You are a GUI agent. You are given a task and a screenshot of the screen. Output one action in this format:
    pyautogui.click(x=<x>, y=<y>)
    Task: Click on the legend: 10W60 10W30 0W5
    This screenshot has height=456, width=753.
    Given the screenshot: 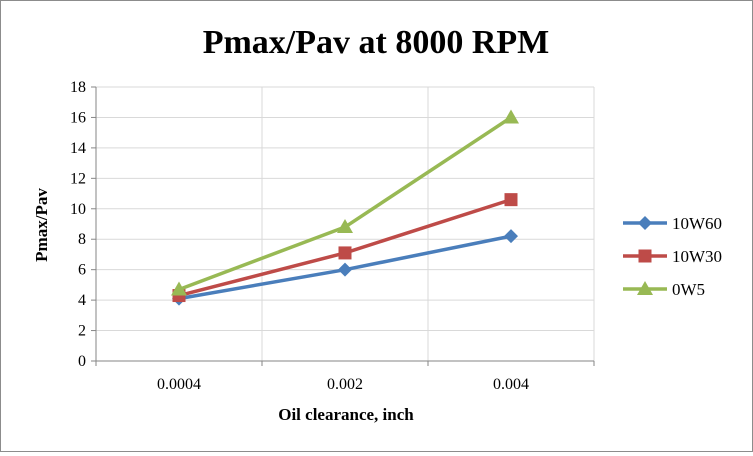 What is the action you would take?
    pyautogui.click(x=672, y=256)
    